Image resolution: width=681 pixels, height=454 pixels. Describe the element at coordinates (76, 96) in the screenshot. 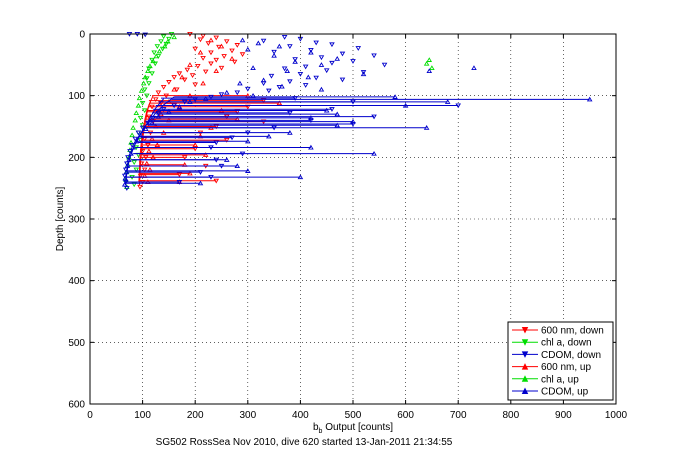

I see `y-tick-label: 100` at that location.